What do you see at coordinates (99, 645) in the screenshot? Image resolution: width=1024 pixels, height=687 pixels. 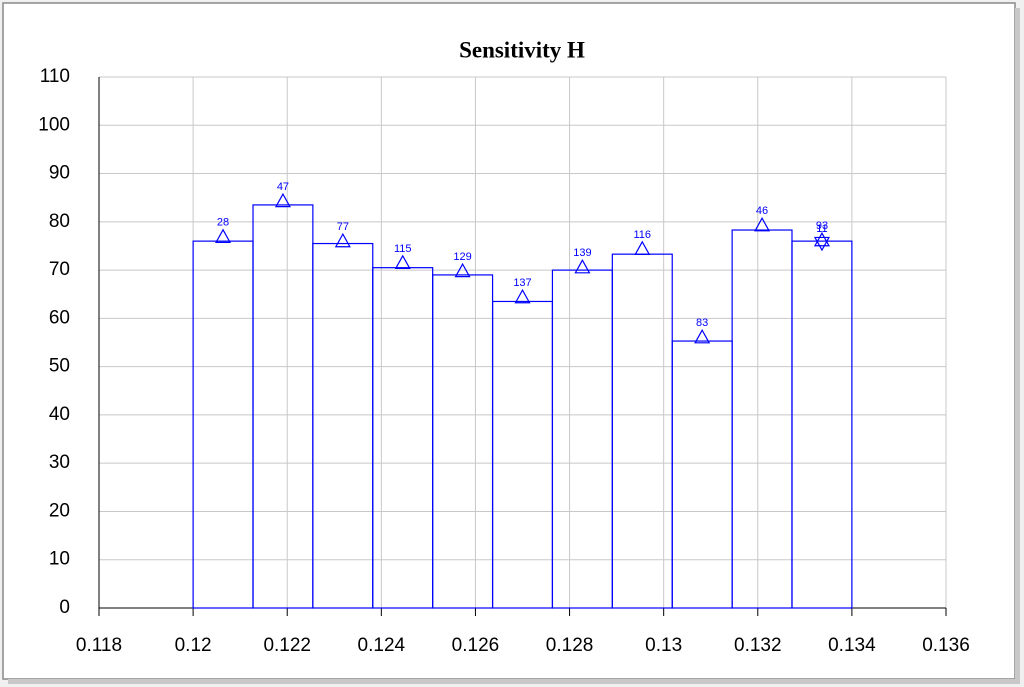 I see `x-tick-label: 0.118` at bounding box center [99, 645].